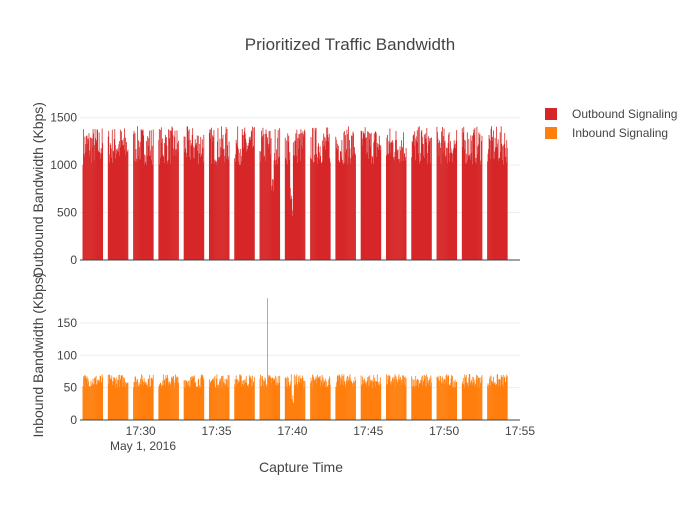 Image resolution: width=700 pixels, height=505 pixels. Describe the element at coordinates (624, 114) in the screenshot. I see `legend-label-outbound: Outbound Signaling` at that location.